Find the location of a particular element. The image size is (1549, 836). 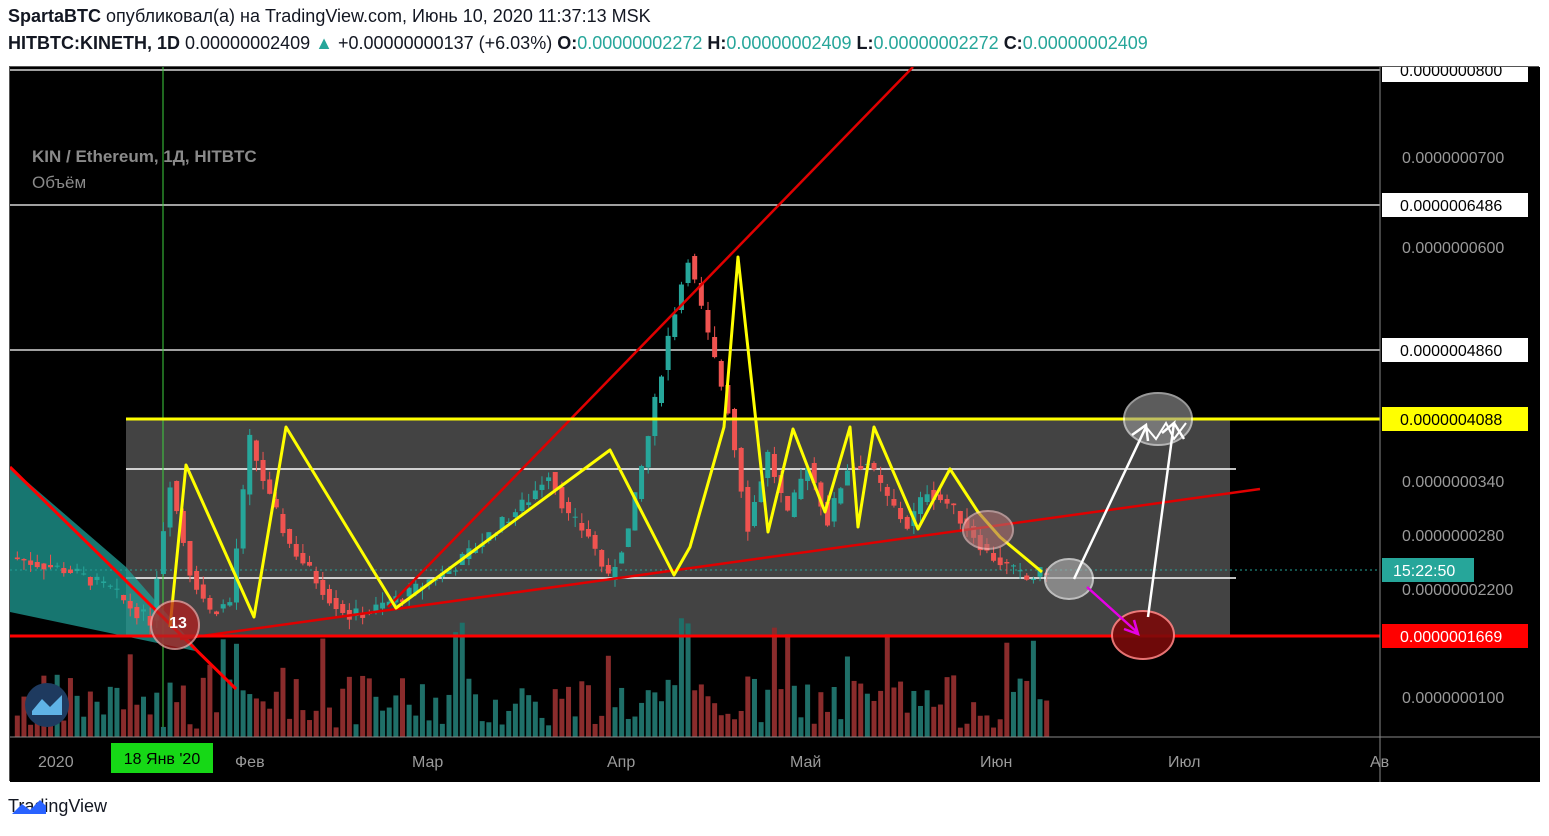

time-tick-label: Ав is located at coordinates (1379, 762).